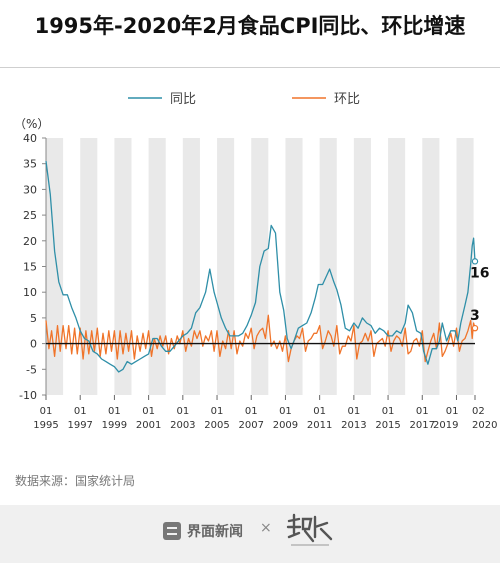  What do you see at coordinates (30, 189) in the screenshot?
I see `y-tick-label: 30` at bounding box center [30, 189].